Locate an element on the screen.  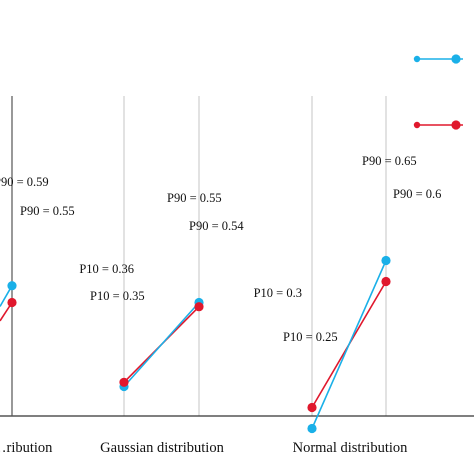
blue-p10-label: P10 = 0.25 is located at coordinates (310, 337).